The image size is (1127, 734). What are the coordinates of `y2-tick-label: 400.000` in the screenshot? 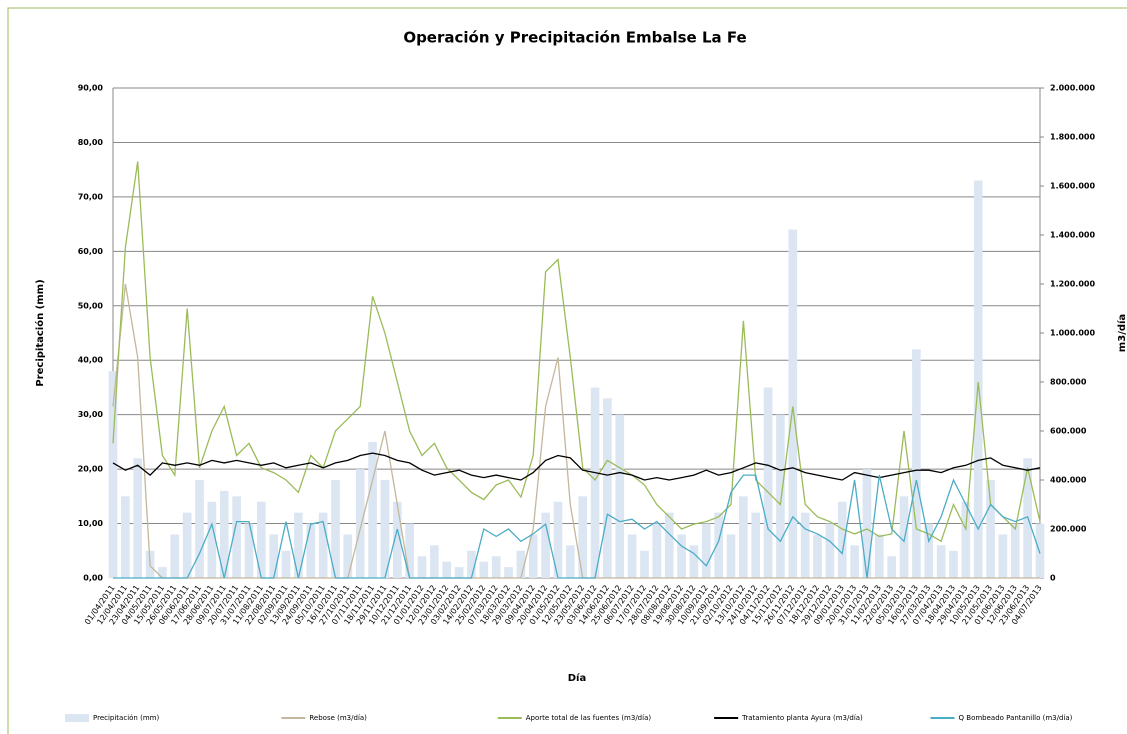 It's located at (1068, 480).